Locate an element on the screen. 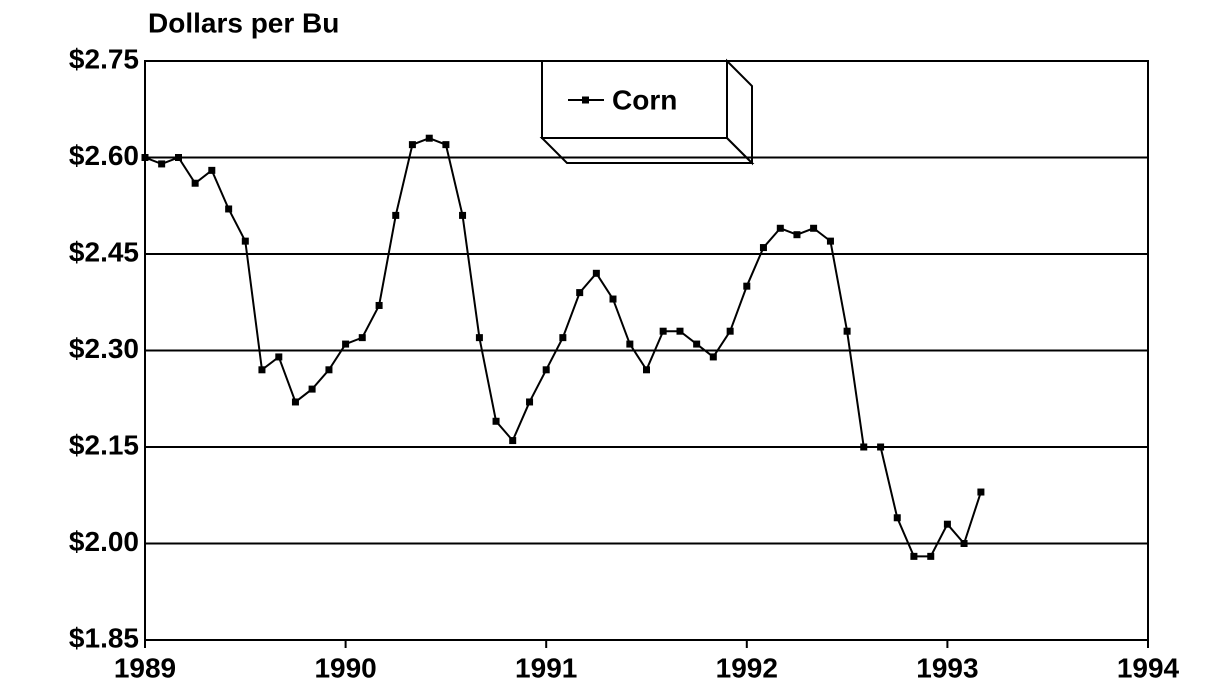 This screenshot has width=1206, height=694. y-tick-label: $2.45 is located at coordinates (104, 251).